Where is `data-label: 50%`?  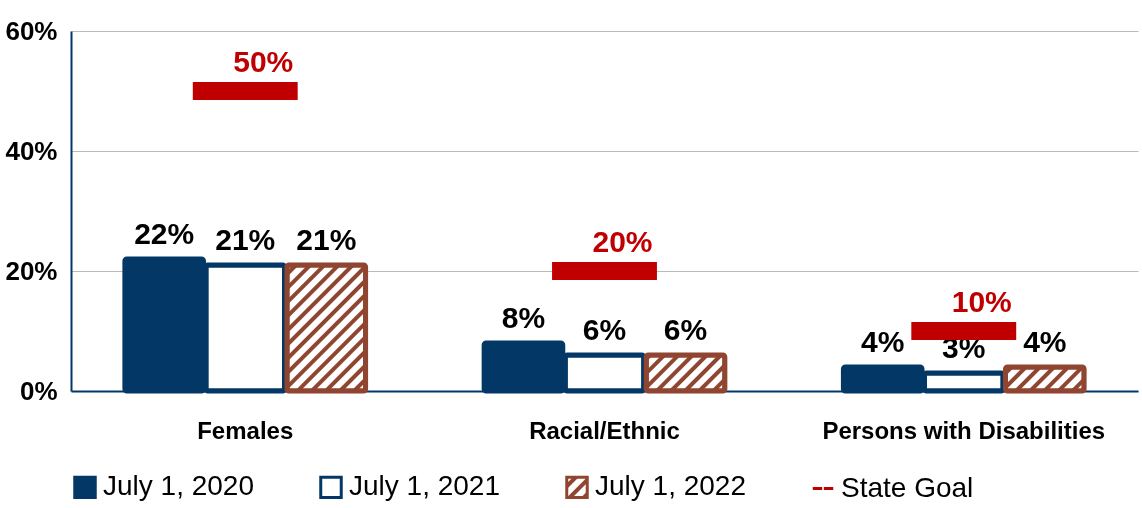
data-label: 50% is located at coordinates (263, 61).